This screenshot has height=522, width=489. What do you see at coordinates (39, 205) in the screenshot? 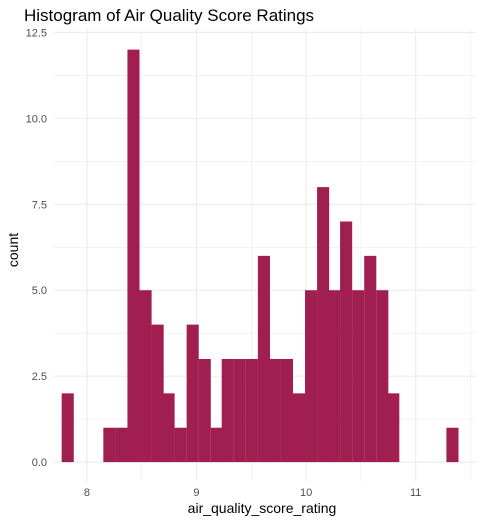
I see `y-tick-label: 7.5` at bounding box center [39, 205].